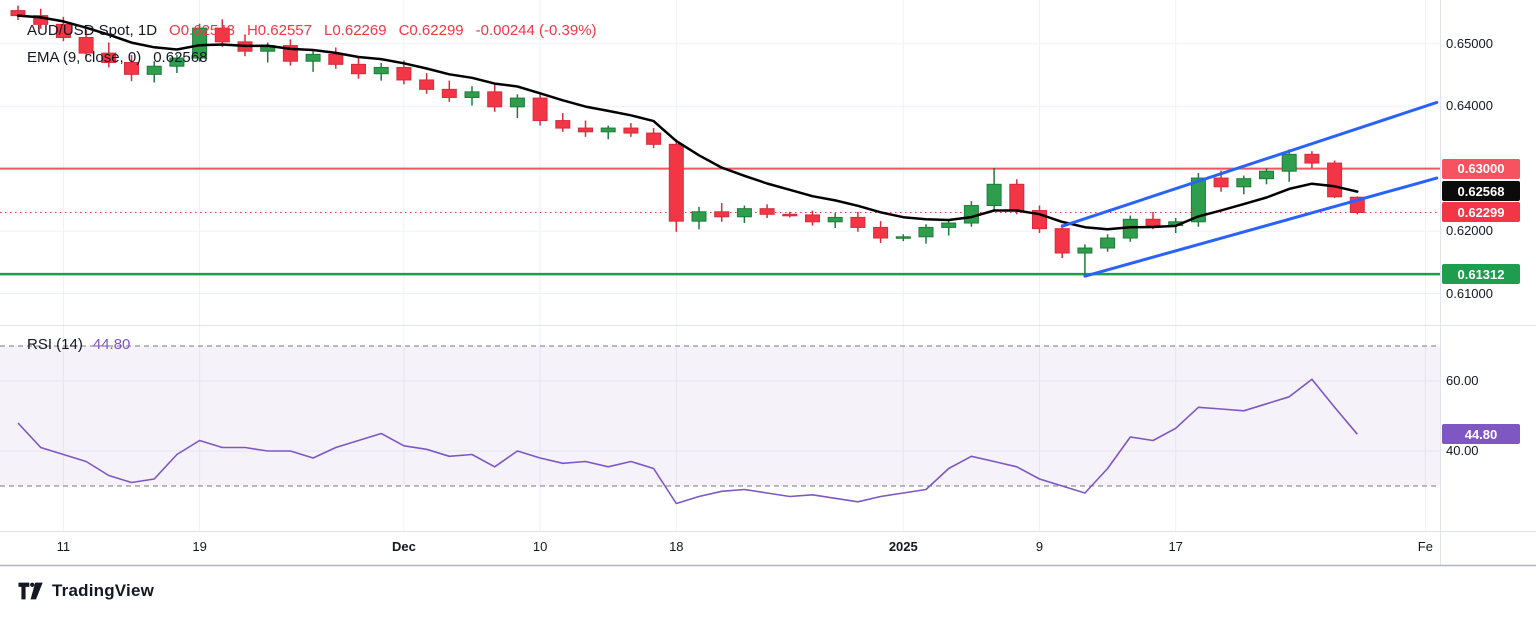  I want to click on price-axis-tick: 0.65000, so click(1469, 43).